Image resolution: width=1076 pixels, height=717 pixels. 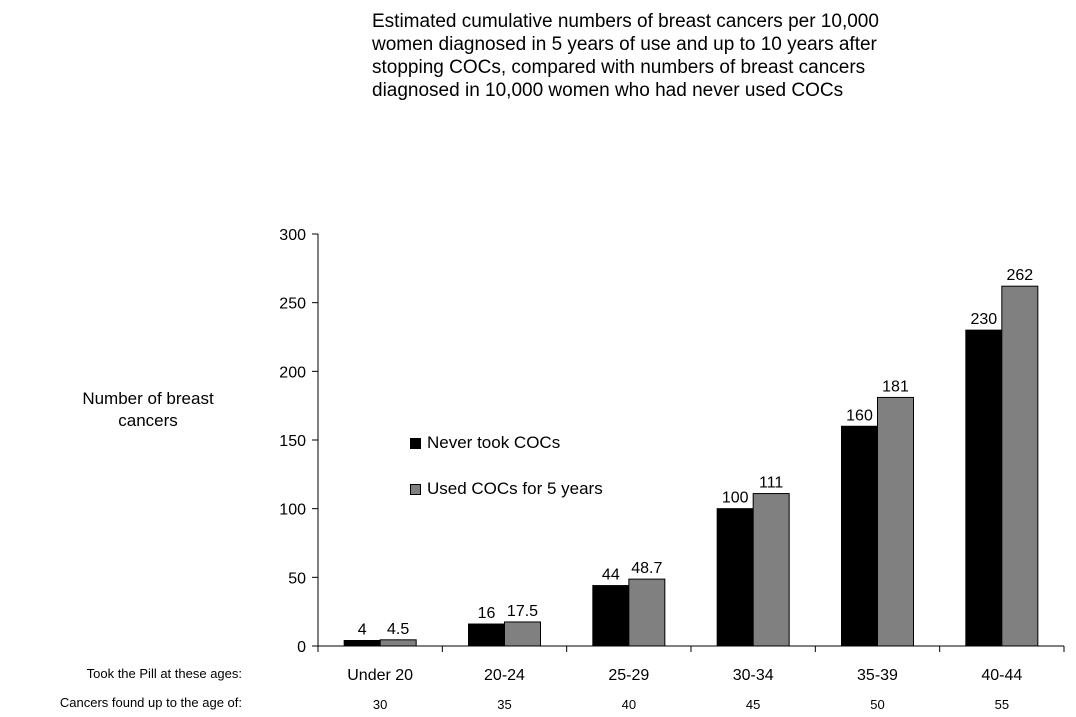 What do you see at coordinates (148, 409) in the screenshot?
I see `y-axis-label: Number of breast cancers` at bounding box center [148, 409].